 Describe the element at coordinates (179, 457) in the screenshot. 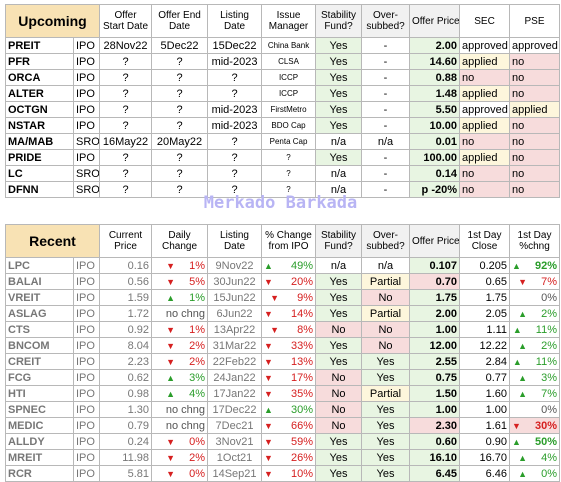

I see `daily-change-cell: ▼ 2%` at that location.